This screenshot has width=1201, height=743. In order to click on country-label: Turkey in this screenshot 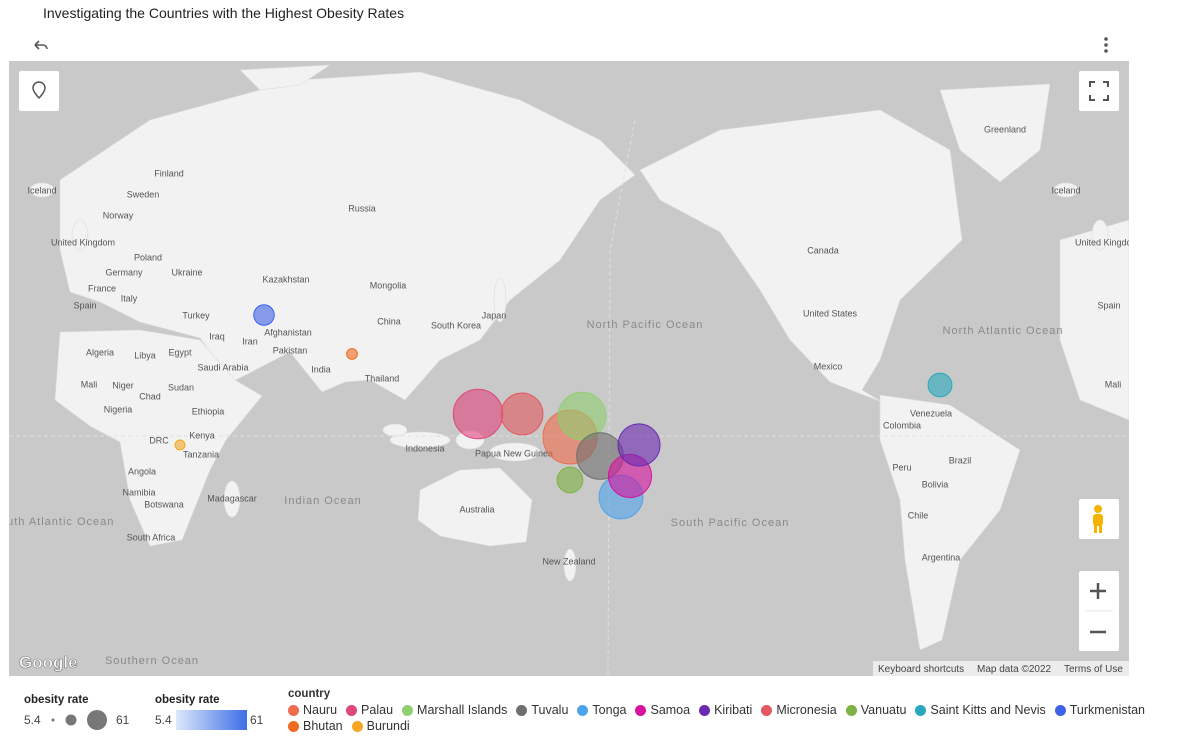, I will do `click(196, 315)`.